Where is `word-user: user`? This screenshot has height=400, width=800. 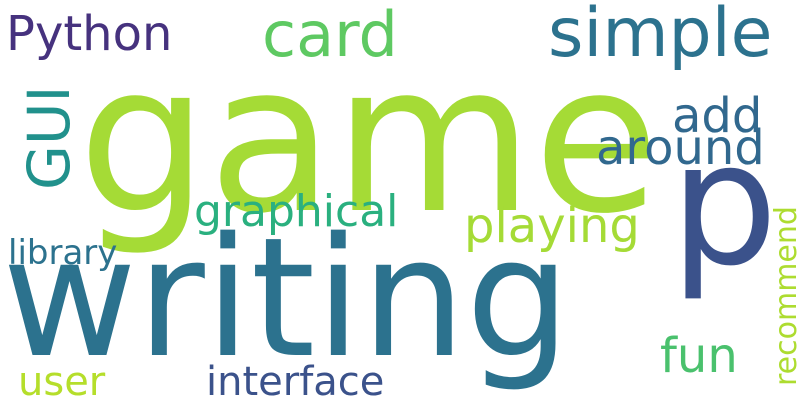
word-user: user is located at coordinates (62, 379).